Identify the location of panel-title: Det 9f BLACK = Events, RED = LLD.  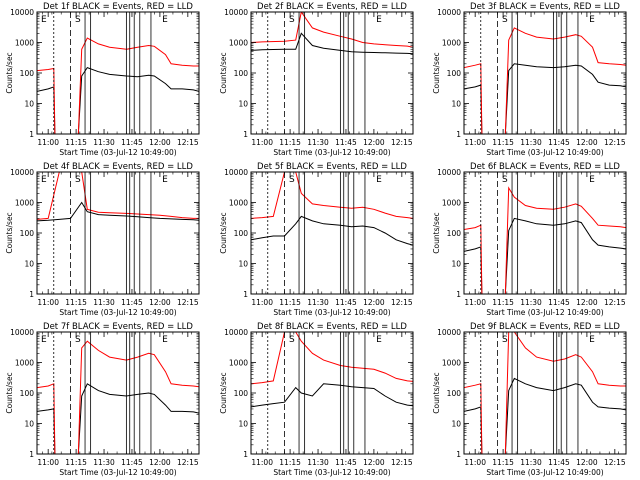
(545, 327).